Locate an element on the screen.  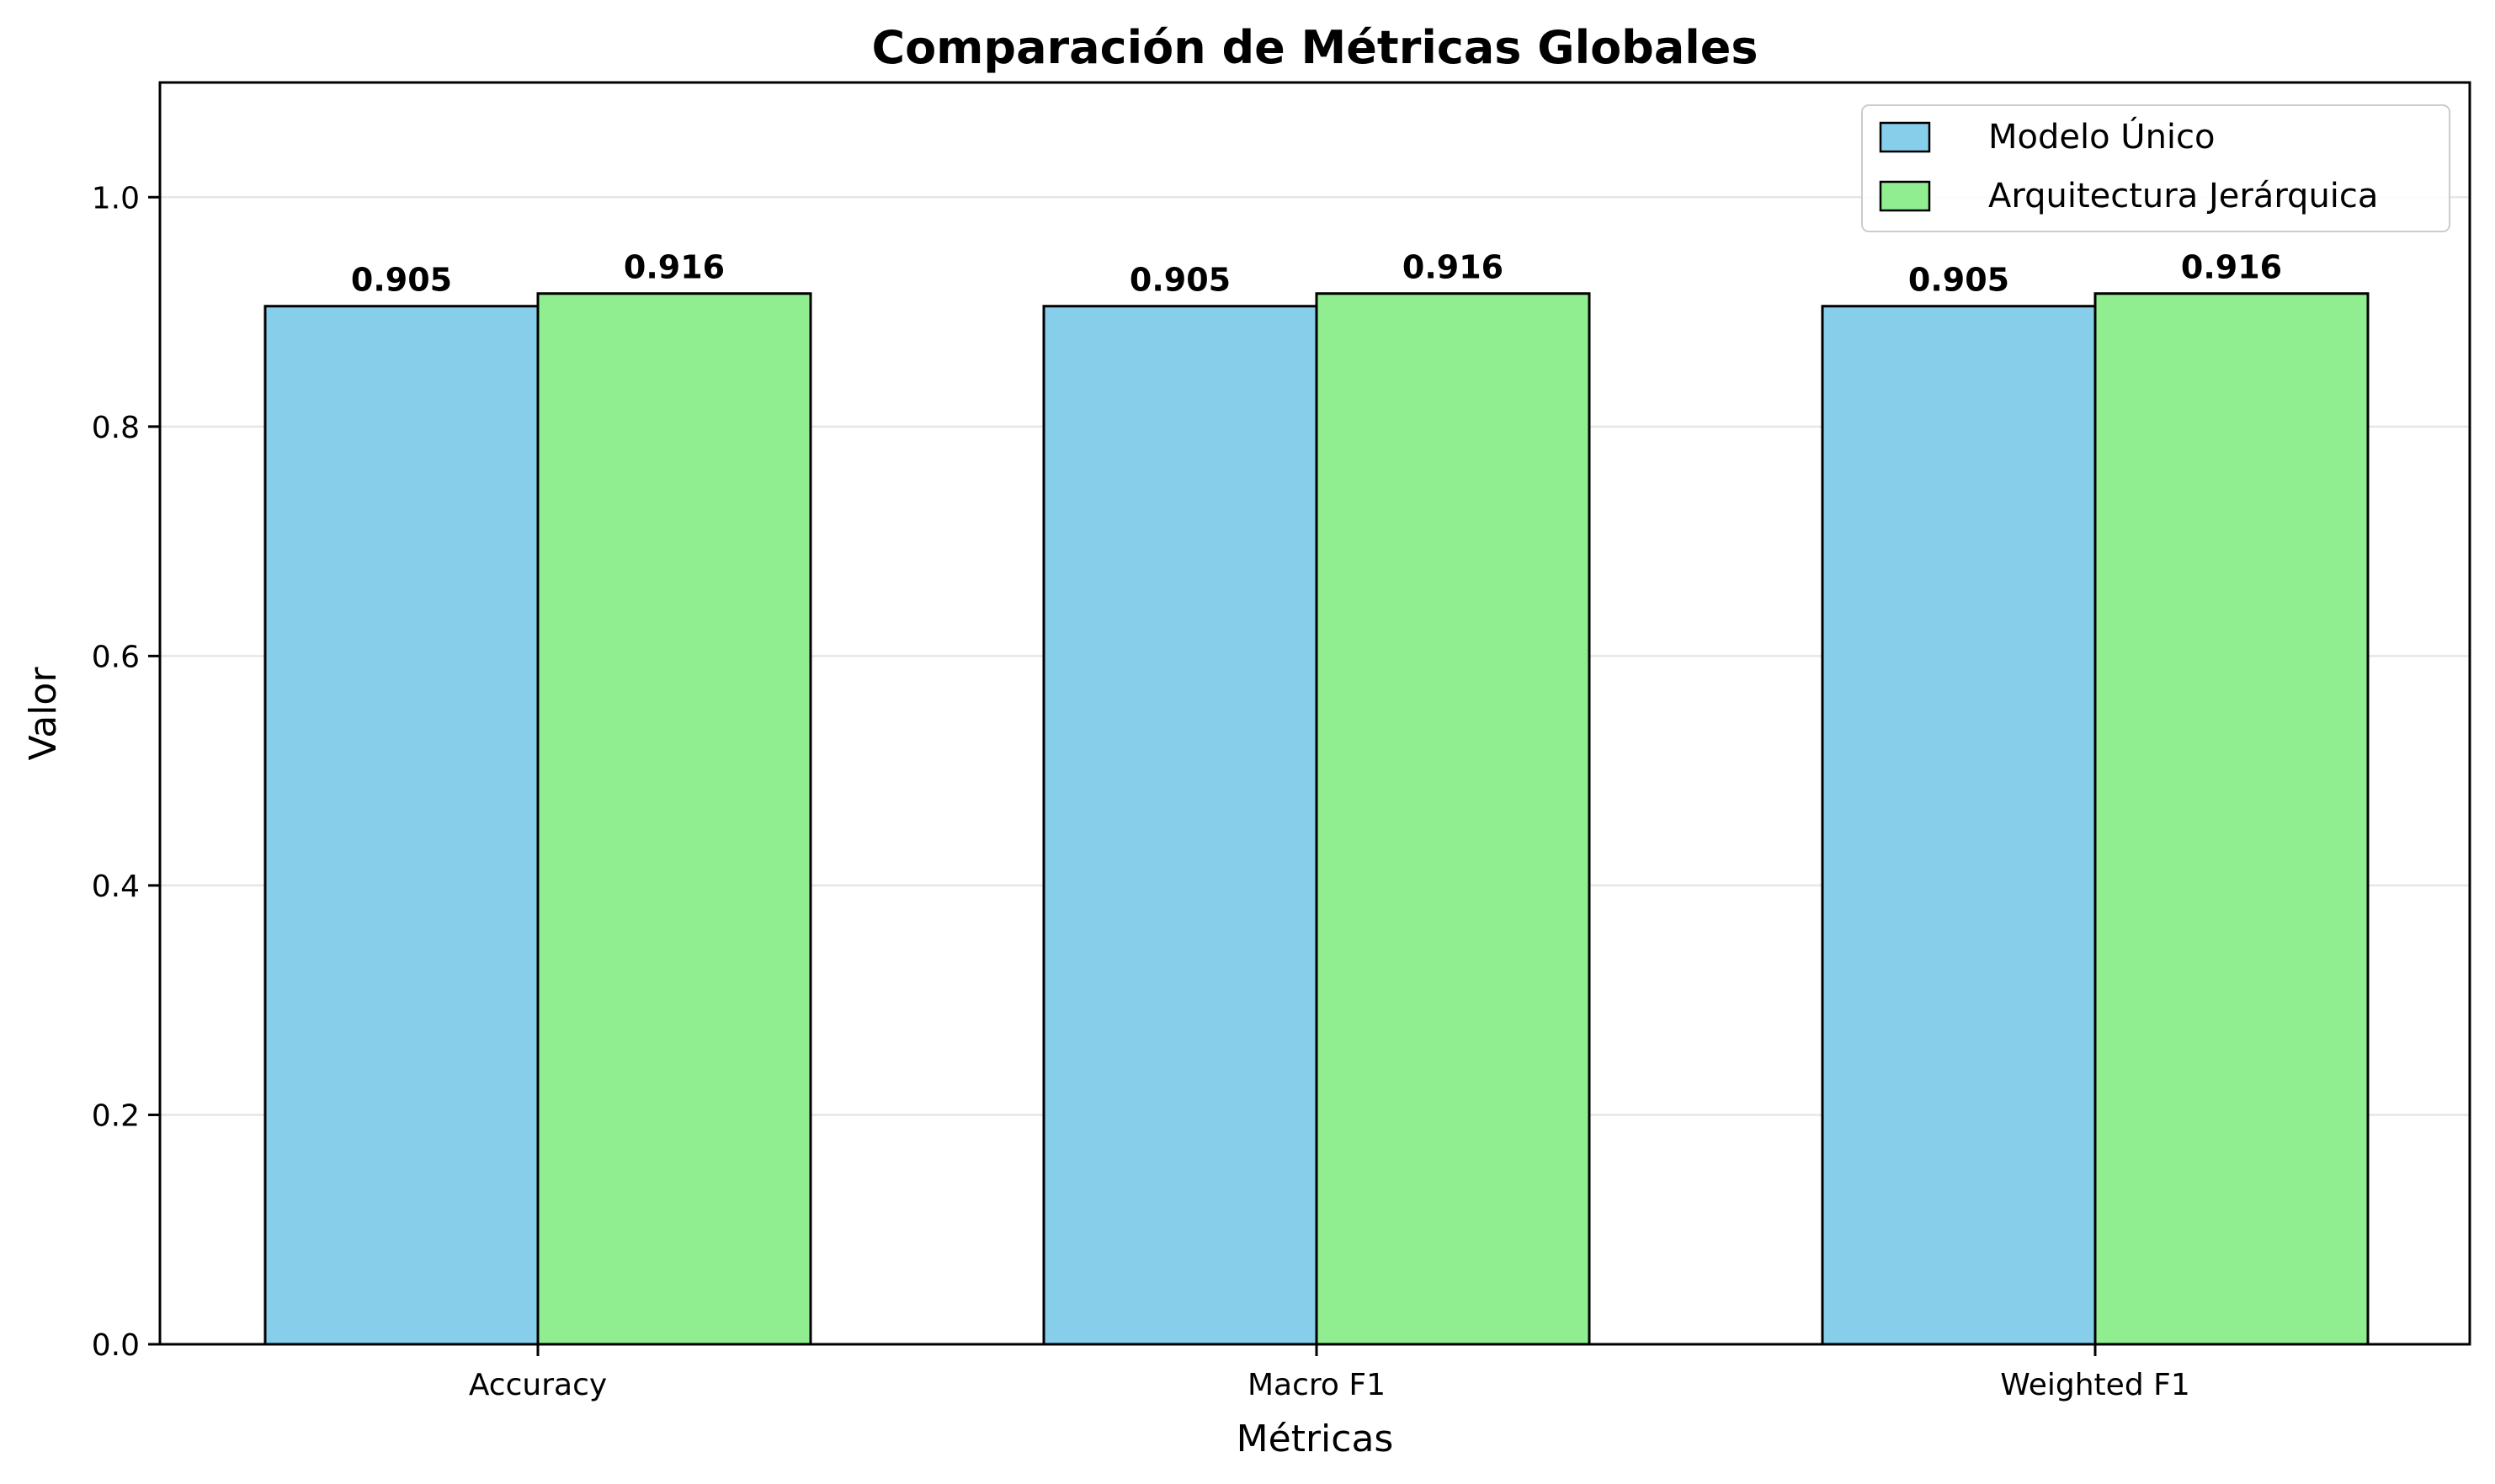
legend-box is located at coordinates (2155, 168).